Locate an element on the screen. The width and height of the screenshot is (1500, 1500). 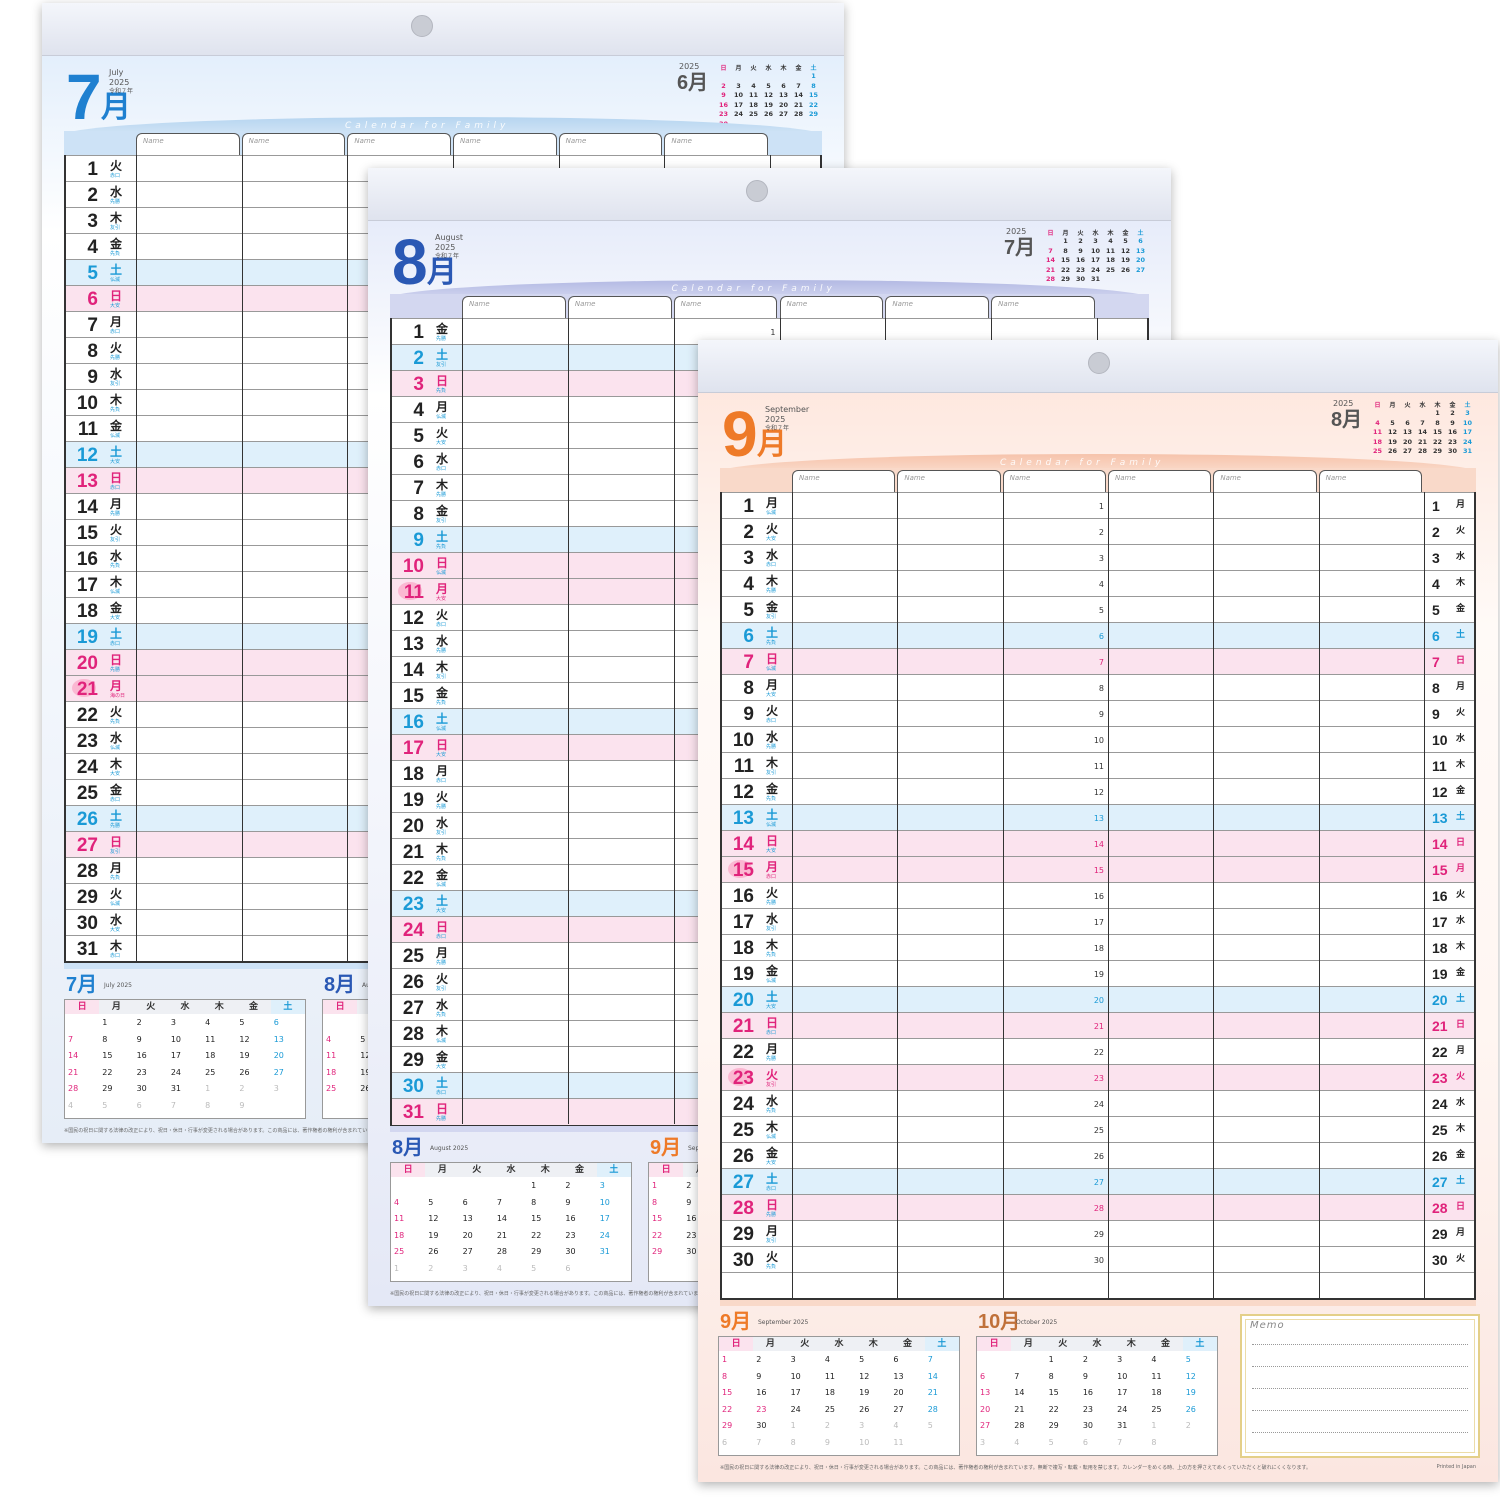
prev-month-day: 29 is located at coordinates (1065, 279).